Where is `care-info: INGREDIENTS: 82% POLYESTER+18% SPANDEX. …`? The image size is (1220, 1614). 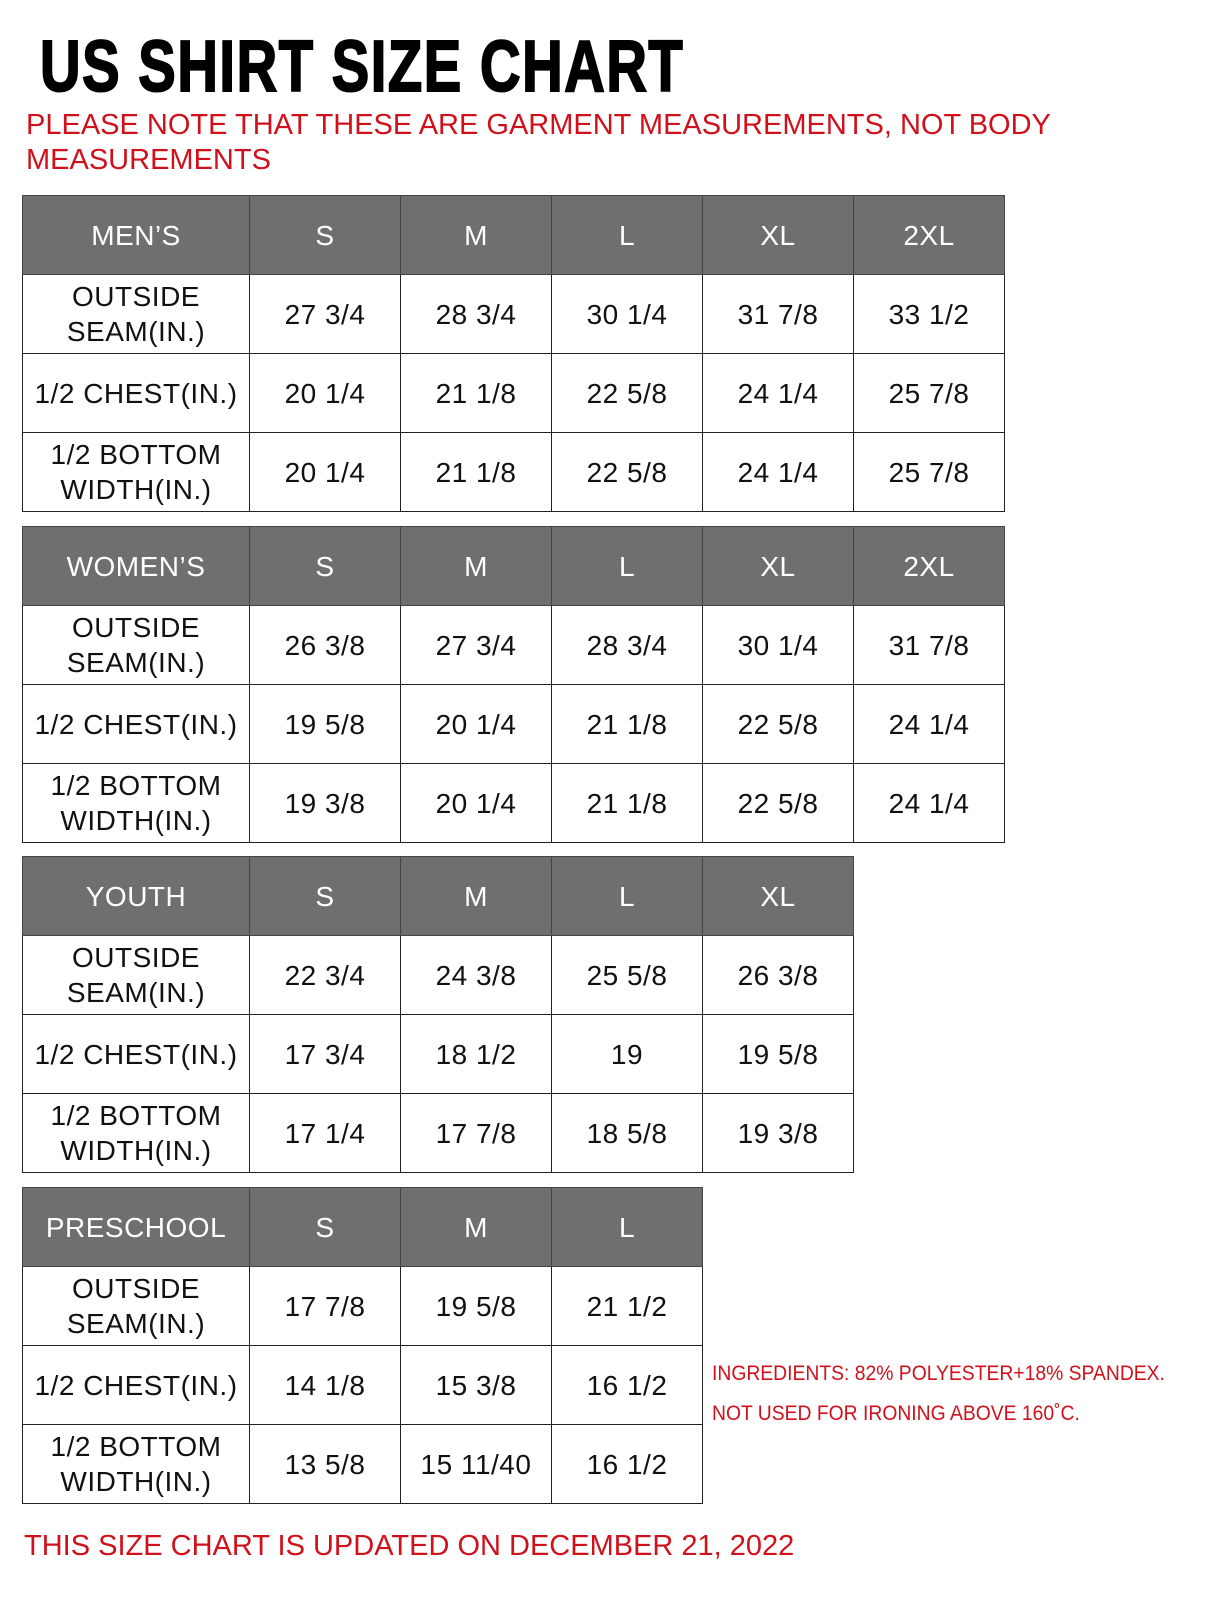
care-info: INGREDIENTS: 82% POLYESTER+18% SPANDEX. … is located at coordinates (938, 1394).